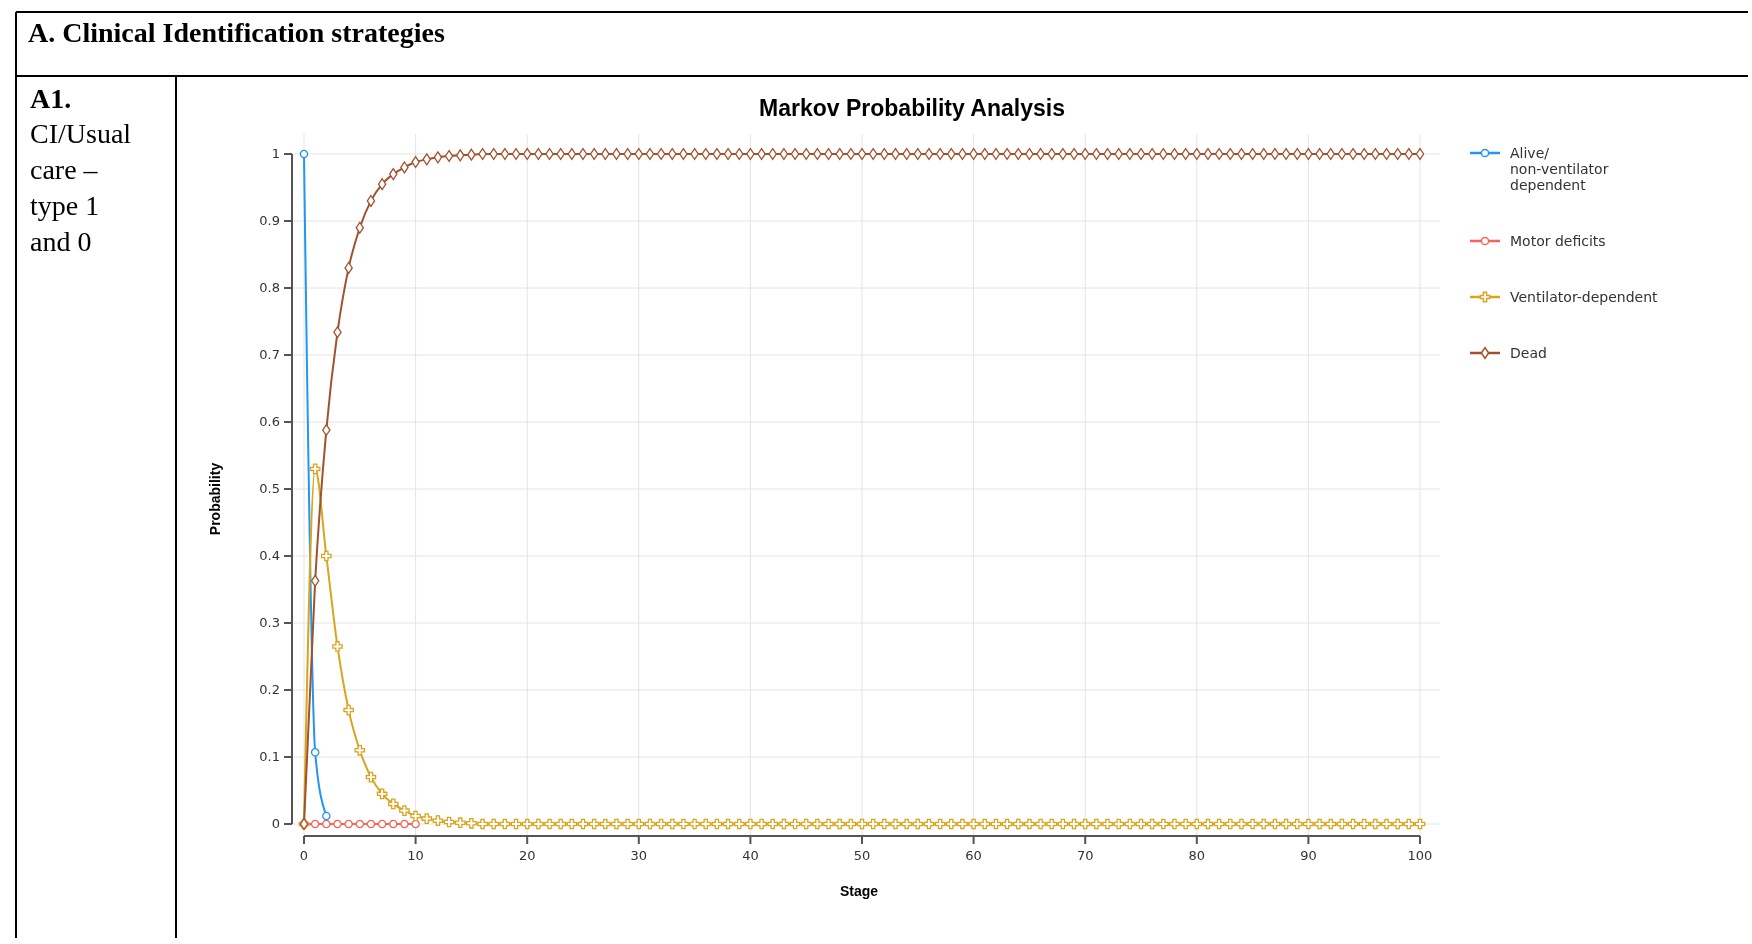 The width and height of the screenshot is (1752, 944). What do you see at coordinates (236, 32) in the screenshot?
I see `text: A. Clinical Identification strategies` at bounding box center [236, 32].